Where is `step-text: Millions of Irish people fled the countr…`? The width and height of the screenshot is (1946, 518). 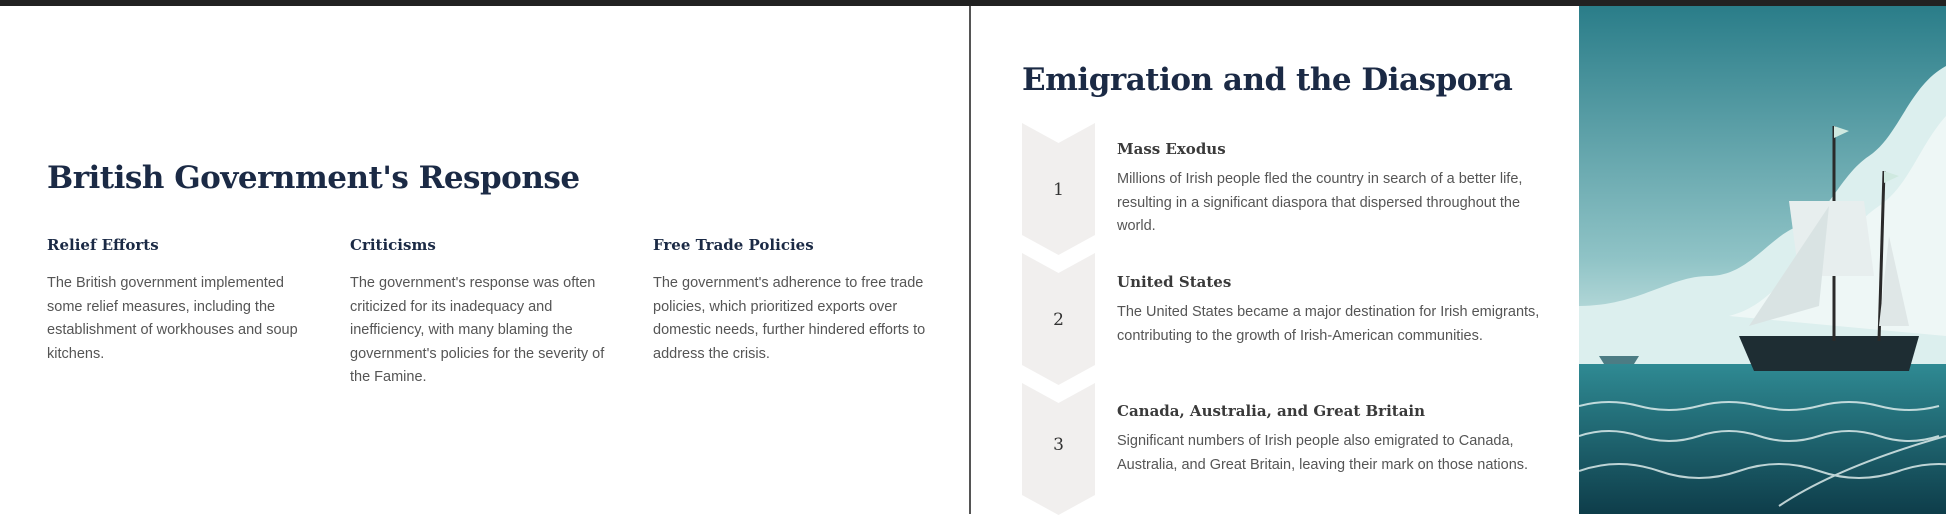 step-text: Millions of Irish people fled the countr… is located at coordinates (1320, 202).